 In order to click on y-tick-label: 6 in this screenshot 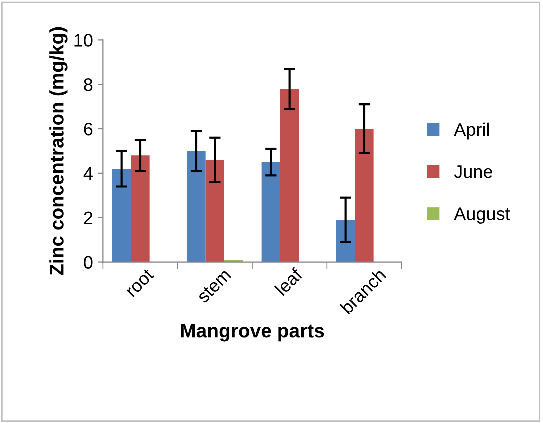, I will do `click(88, 129)`.